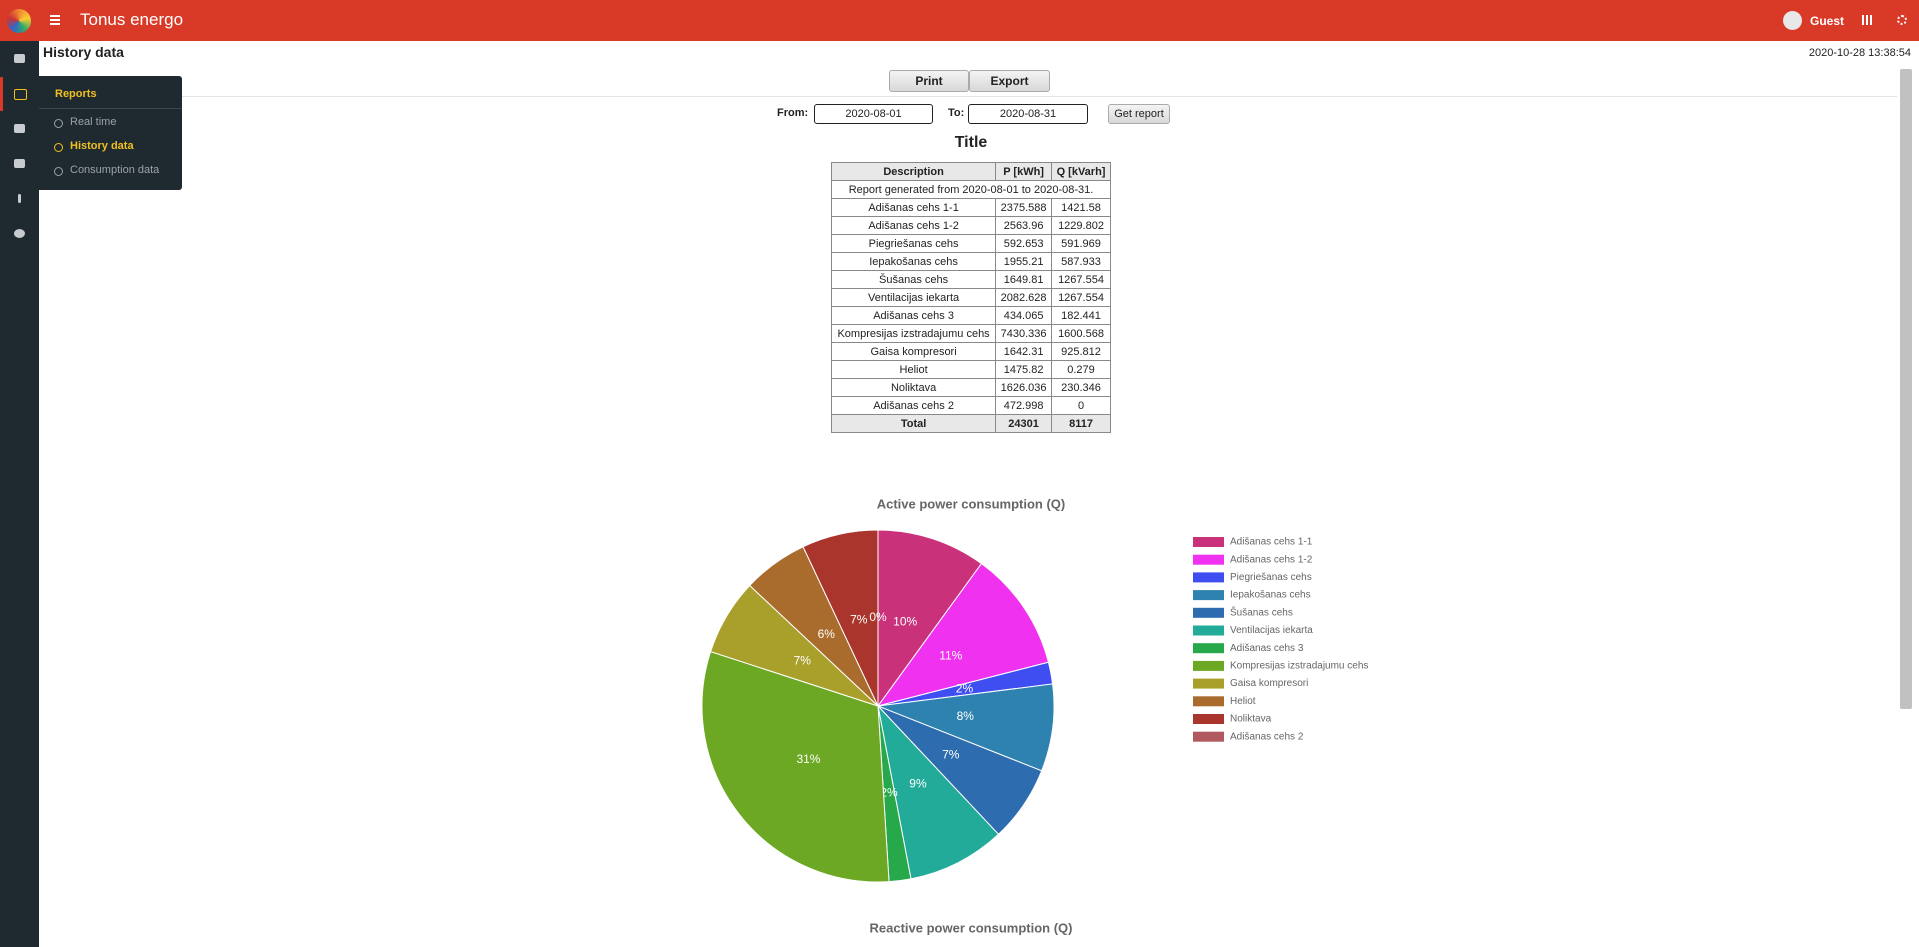  Describe the element at coordinates (808, 759) in the screenshot. I see `slice-label: 31%` at that location.